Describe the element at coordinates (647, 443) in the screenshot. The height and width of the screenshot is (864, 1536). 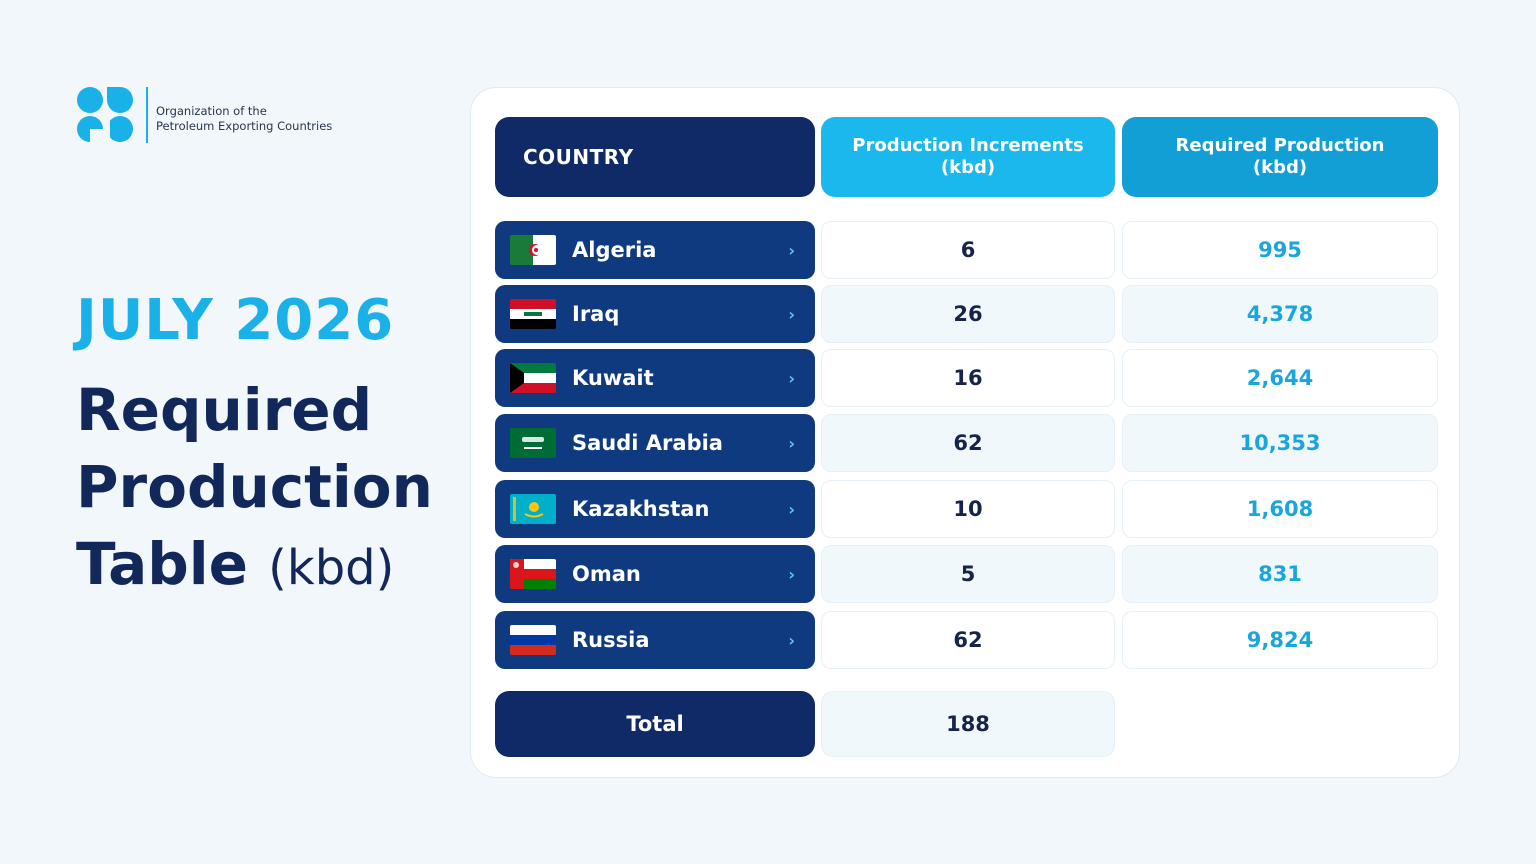
I see `country-name: Saudi Arabia` at that location.